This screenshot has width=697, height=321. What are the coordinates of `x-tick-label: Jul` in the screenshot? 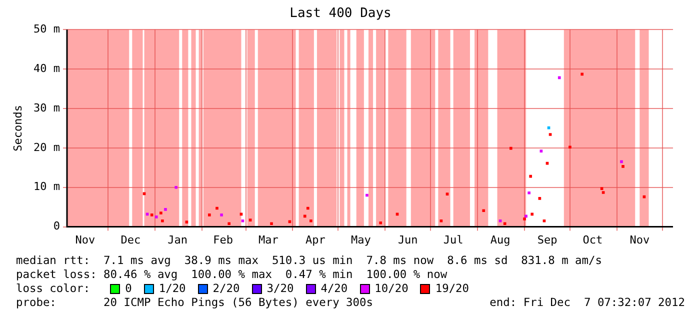 It's located at (453, 239).